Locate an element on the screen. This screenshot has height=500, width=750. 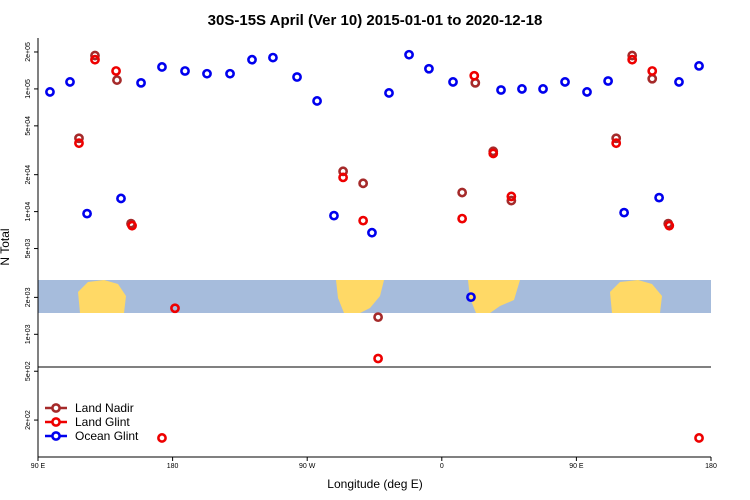
y-axis-label: N Total is located at coordinates (6, 246).